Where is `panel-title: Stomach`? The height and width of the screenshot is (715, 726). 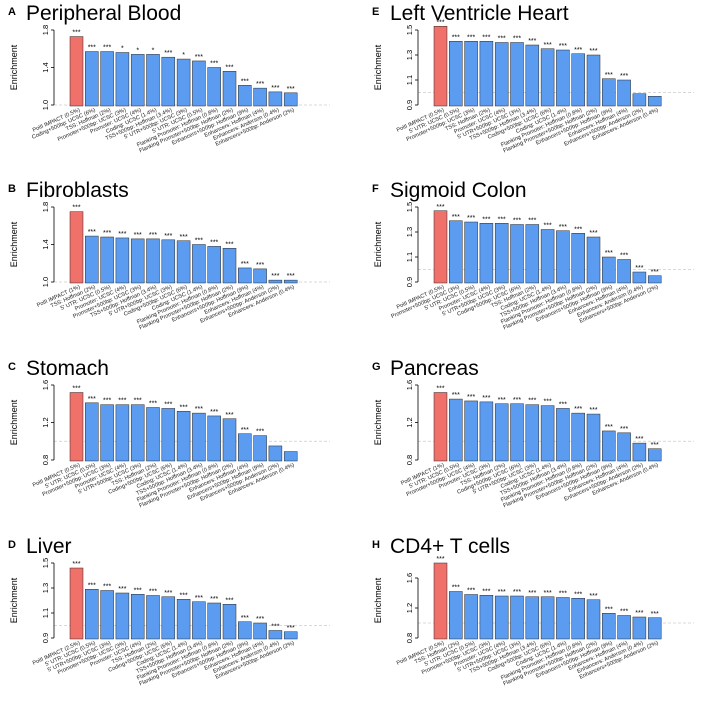
panel-title: Stomach is located at coordinates (67, 368).